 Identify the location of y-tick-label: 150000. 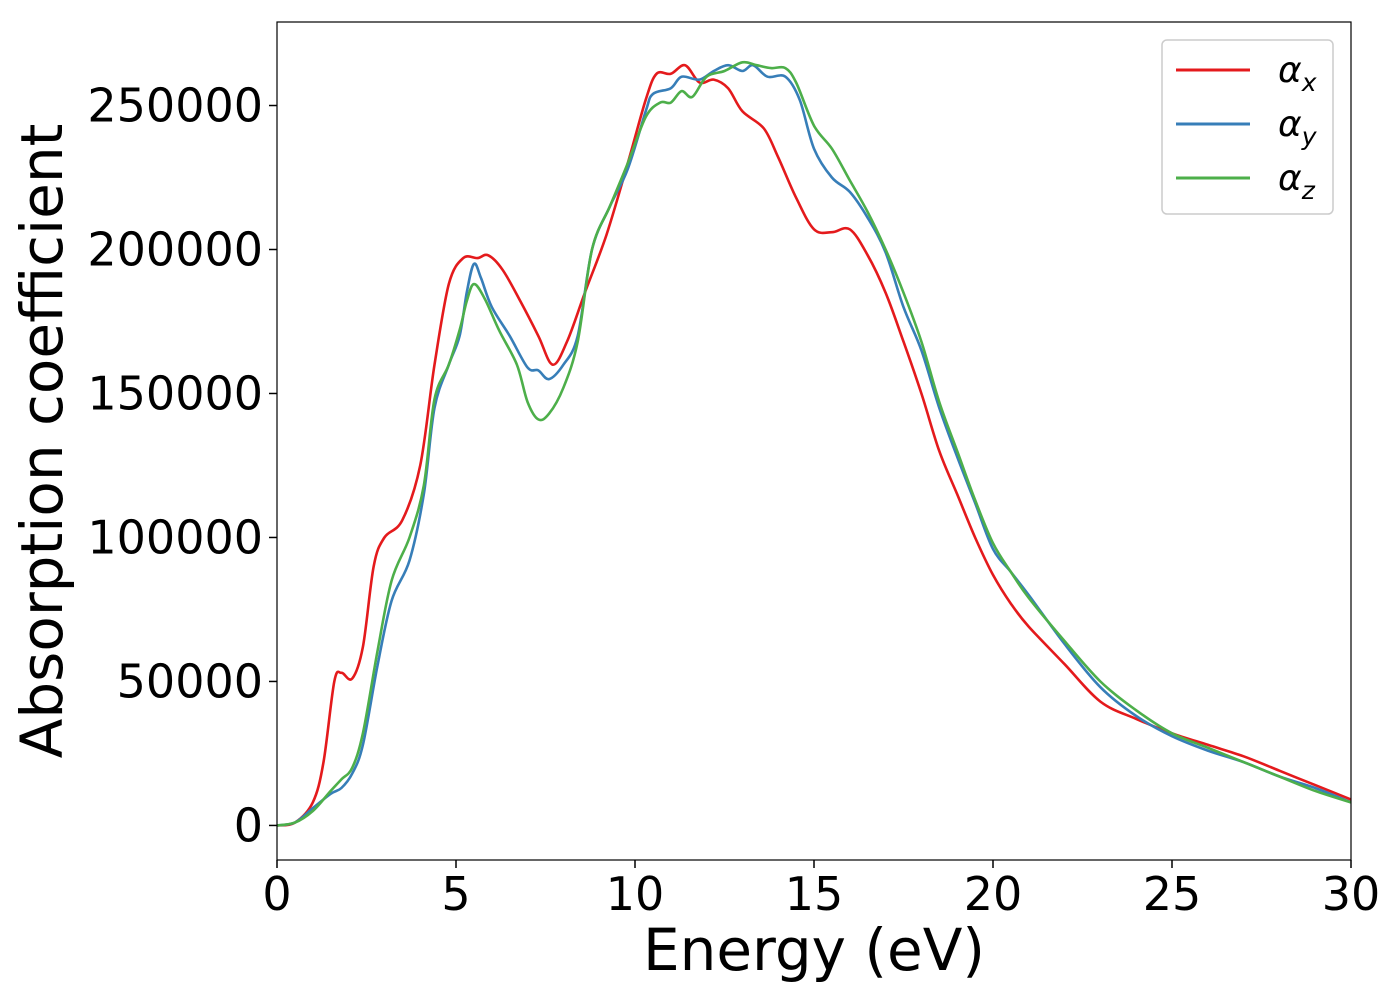
(175, 393).